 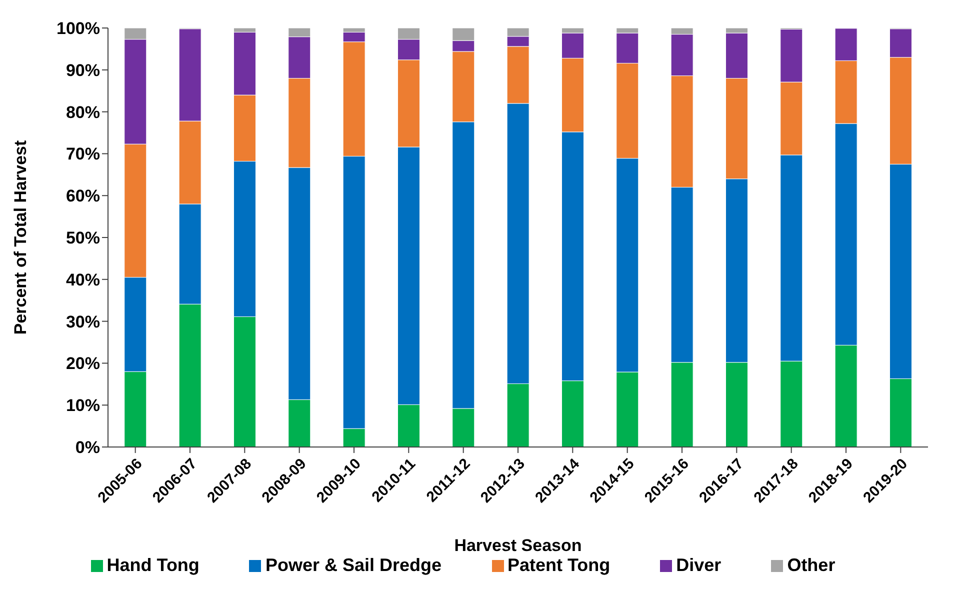 I want to click on y-tick-label: 50%, so click(x=83, y=238).